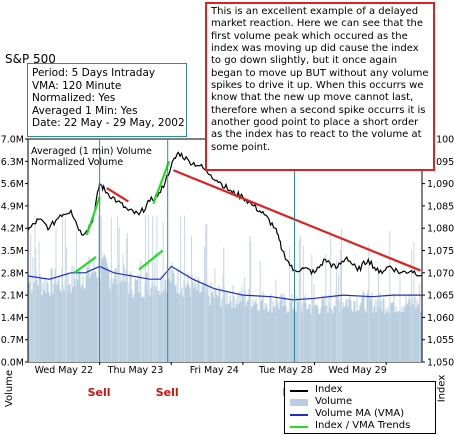  What do you see at coordinates (440, 206) in the screenshot?
I see `right-tick-label-7: 1,085` at bounding box center [440, 206].